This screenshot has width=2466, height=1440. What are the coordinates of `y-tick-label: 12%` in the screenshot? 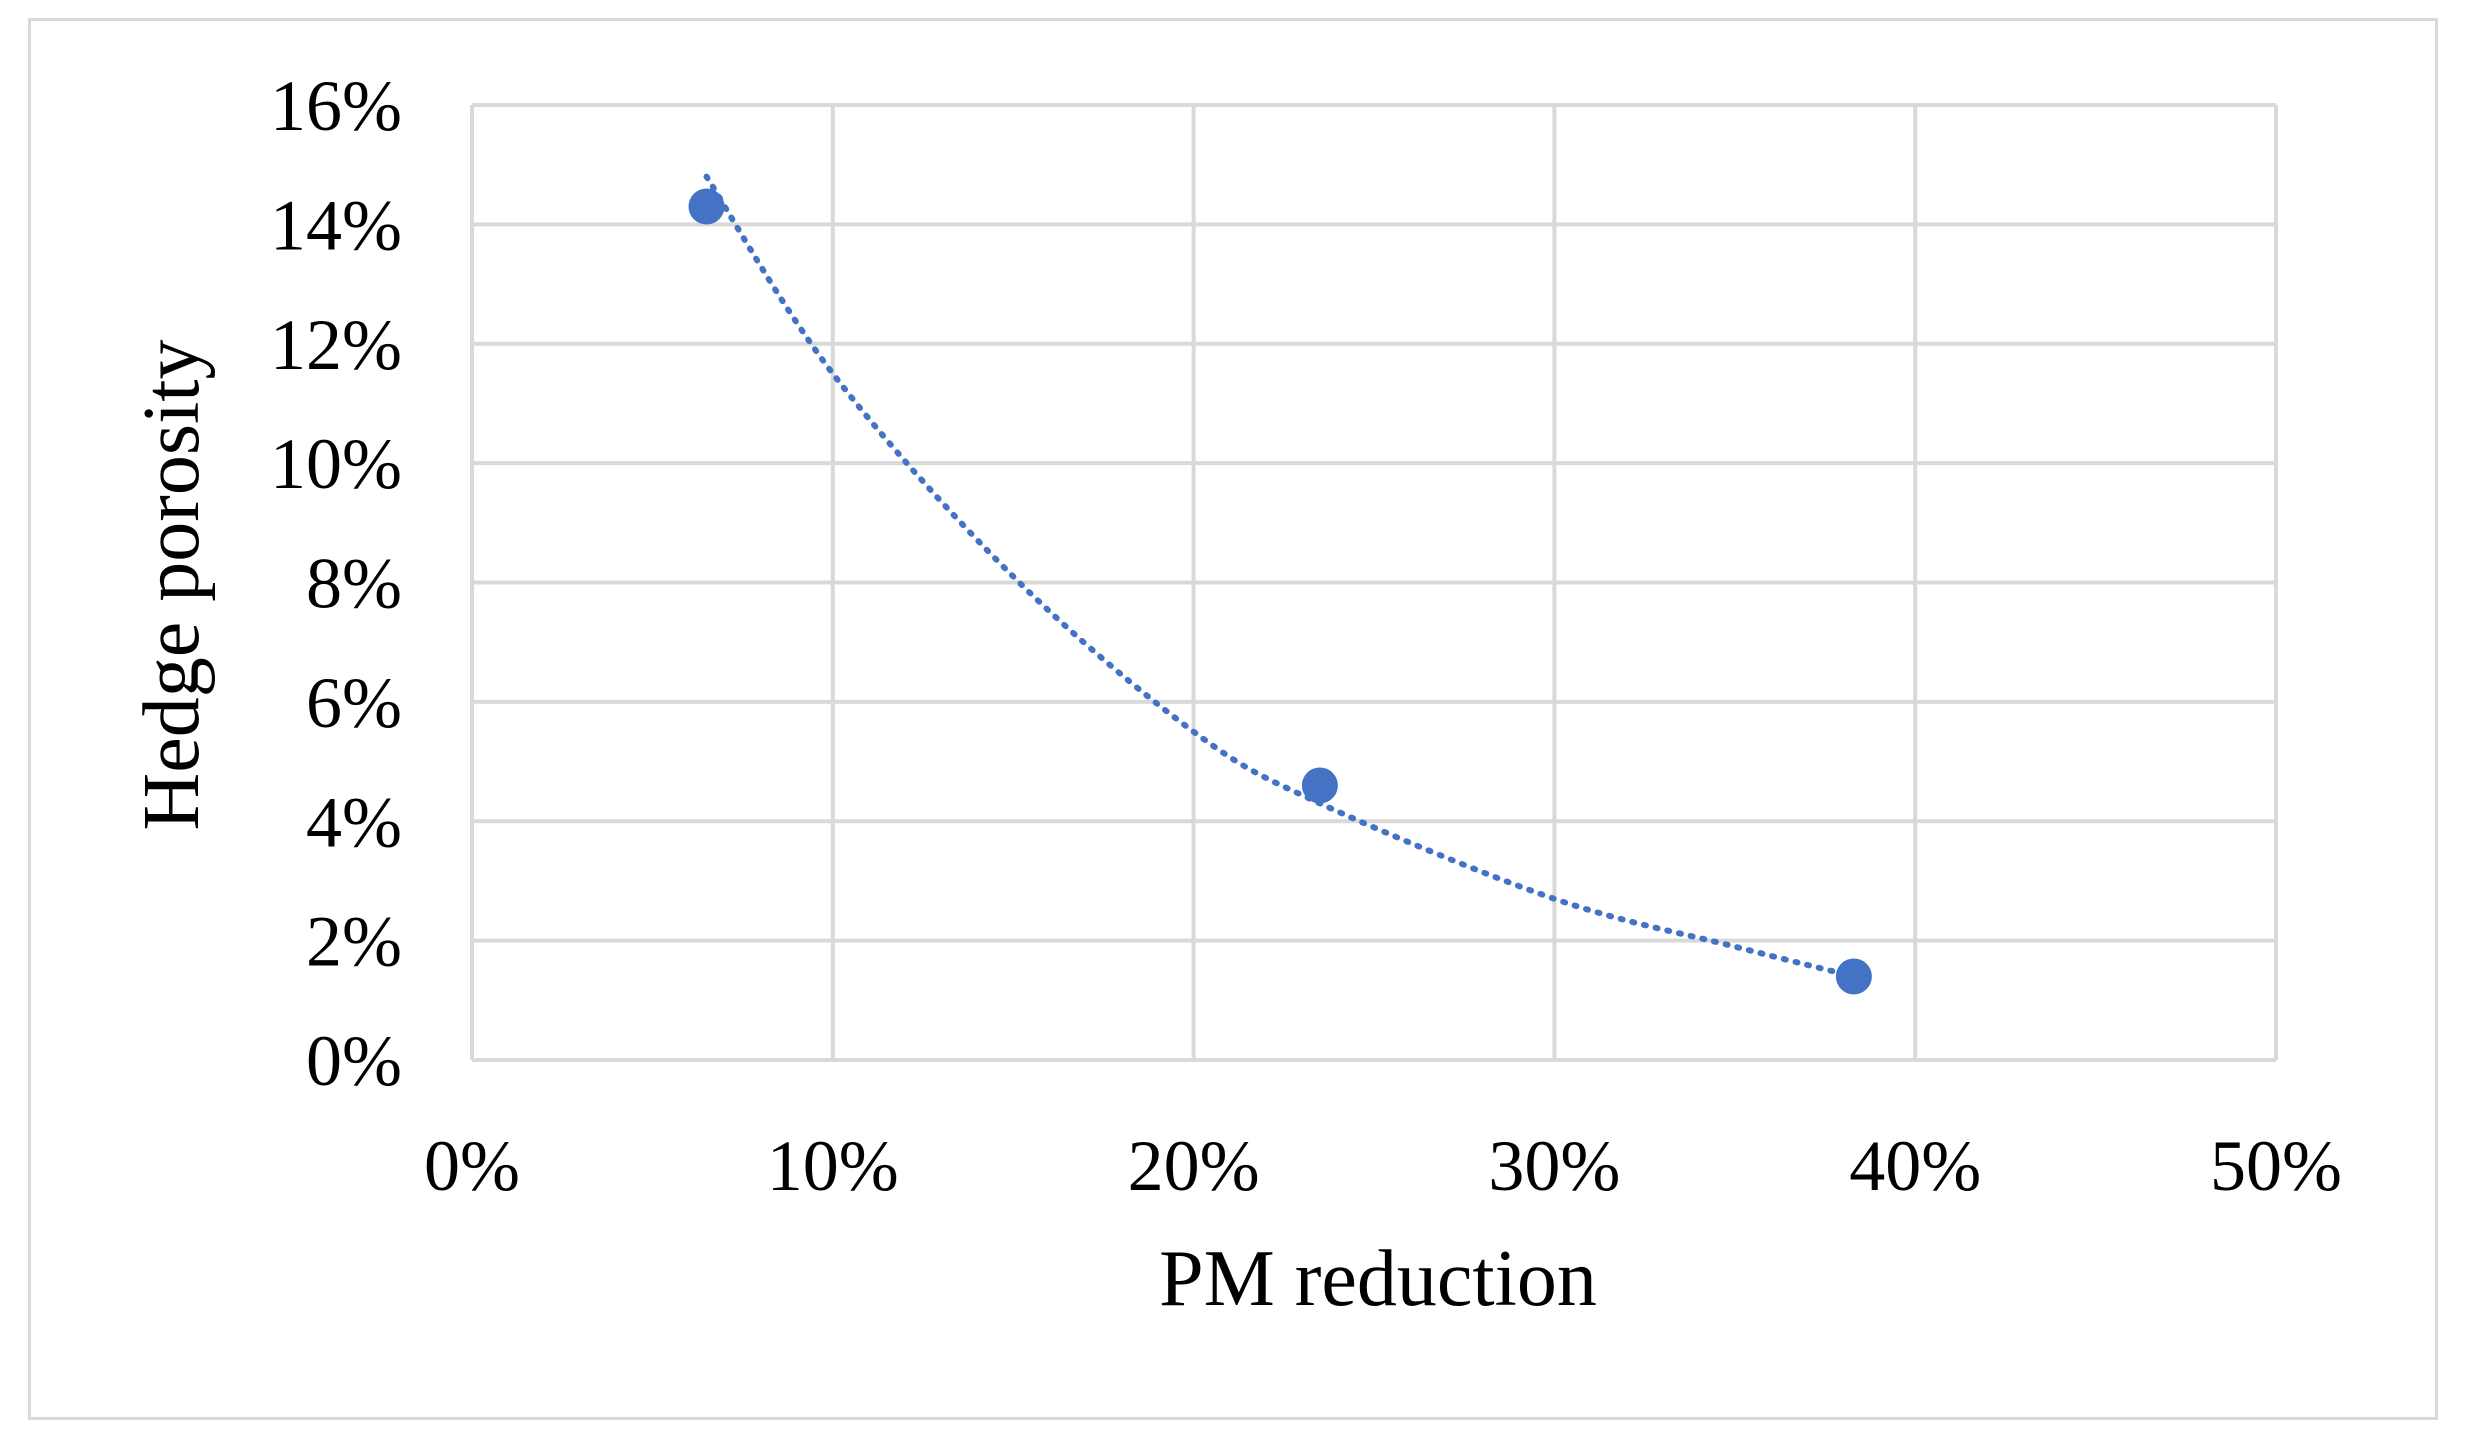 It's located at (336, 345).